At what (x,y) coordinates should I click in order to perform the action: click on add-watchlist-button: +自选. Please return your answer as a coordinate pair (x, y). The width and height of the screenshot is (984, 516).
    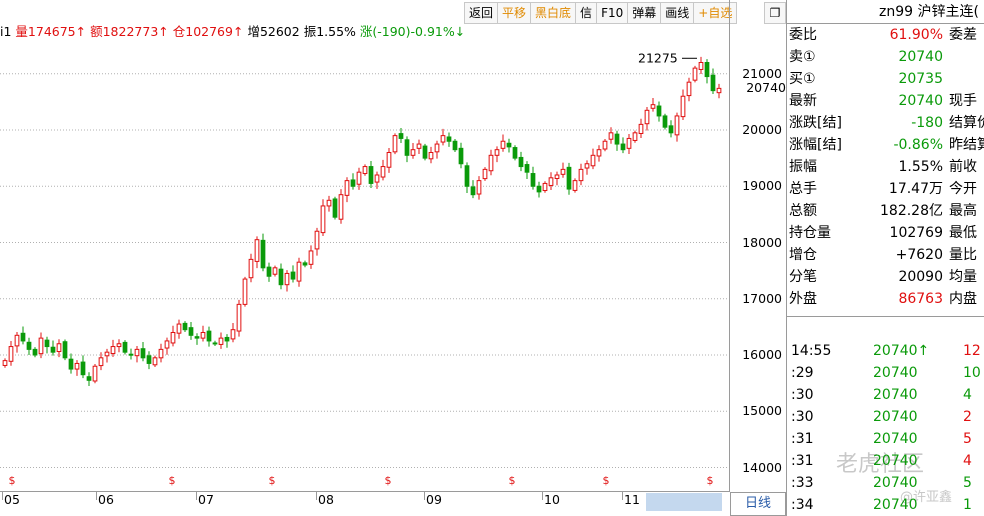
    Looking at the image, I should click on (715, 13).